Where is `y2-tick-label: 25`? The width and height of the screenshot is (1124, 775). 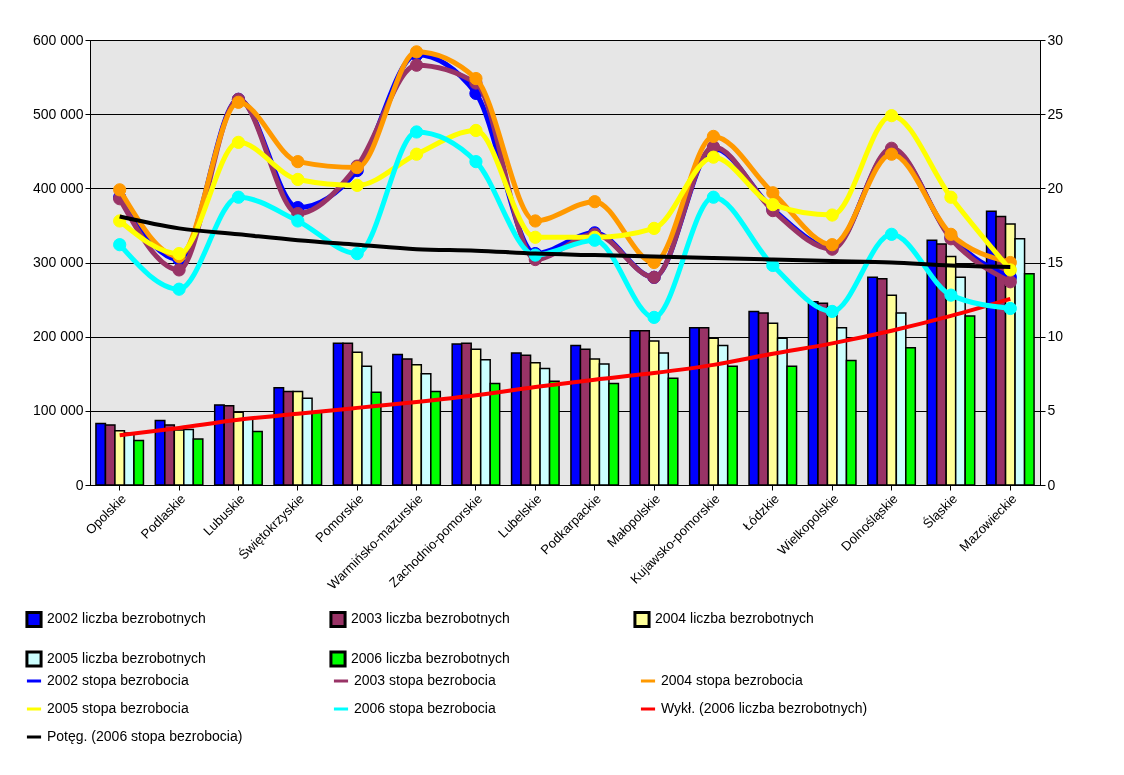
y2-tick-label: 25 is located at coordinates (1055, 113).